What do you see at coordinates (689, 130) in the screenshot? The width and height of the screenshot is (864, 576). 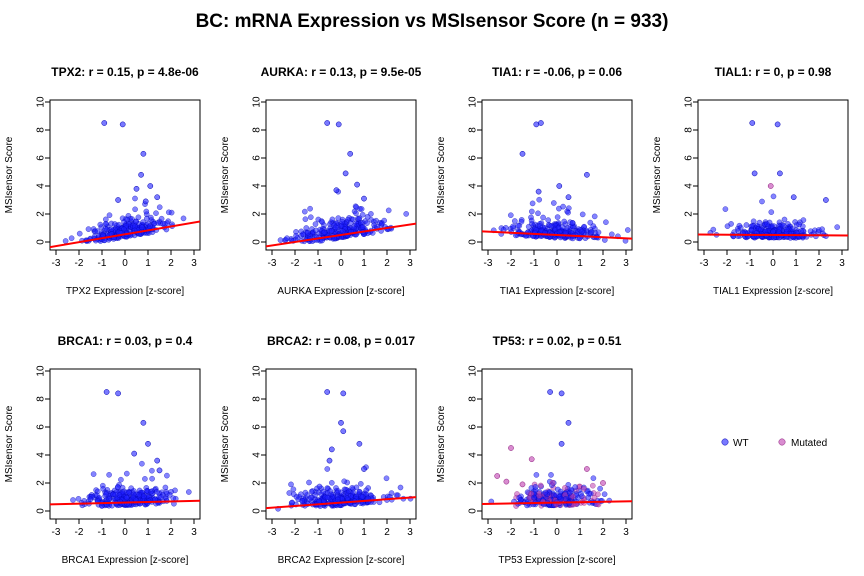 I see `y-tick-label: 8` at bounding box center [689, 130].